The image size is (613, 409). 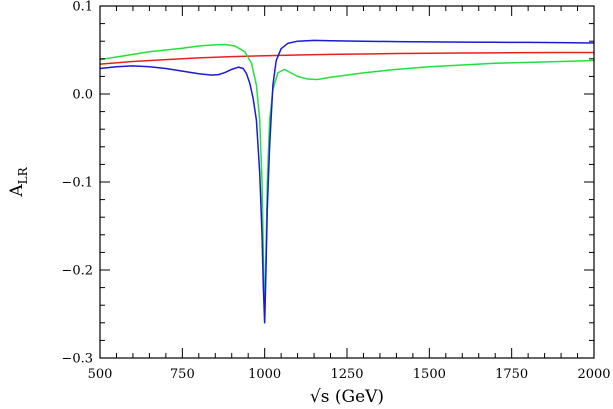 What do you see at coordinates (82, 95) in the screenshot?
I see `y-tick-label: 0.0` at bounding box center [82, 95].